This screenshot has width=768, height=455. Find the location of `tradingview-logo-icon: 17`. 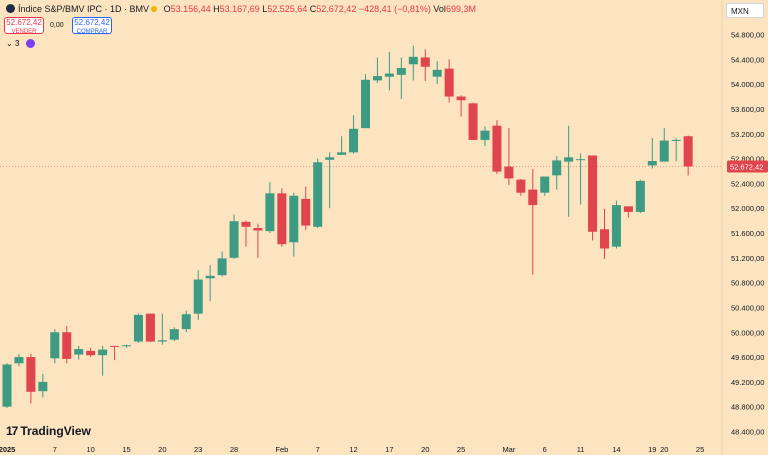

tradingview-logo-icon: 17 is located at coordinates (12, 431).